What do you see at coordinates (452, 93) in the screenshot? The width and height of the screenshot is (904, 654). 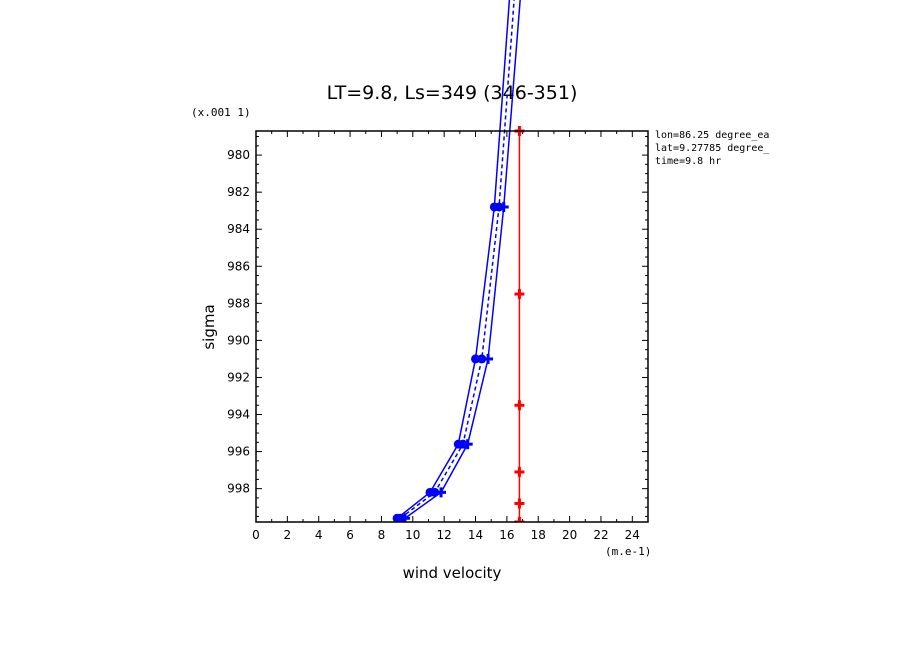 I see `chart-title: LT=9.8, Ls=349 (346-351)` at bounding box center [452, 93].